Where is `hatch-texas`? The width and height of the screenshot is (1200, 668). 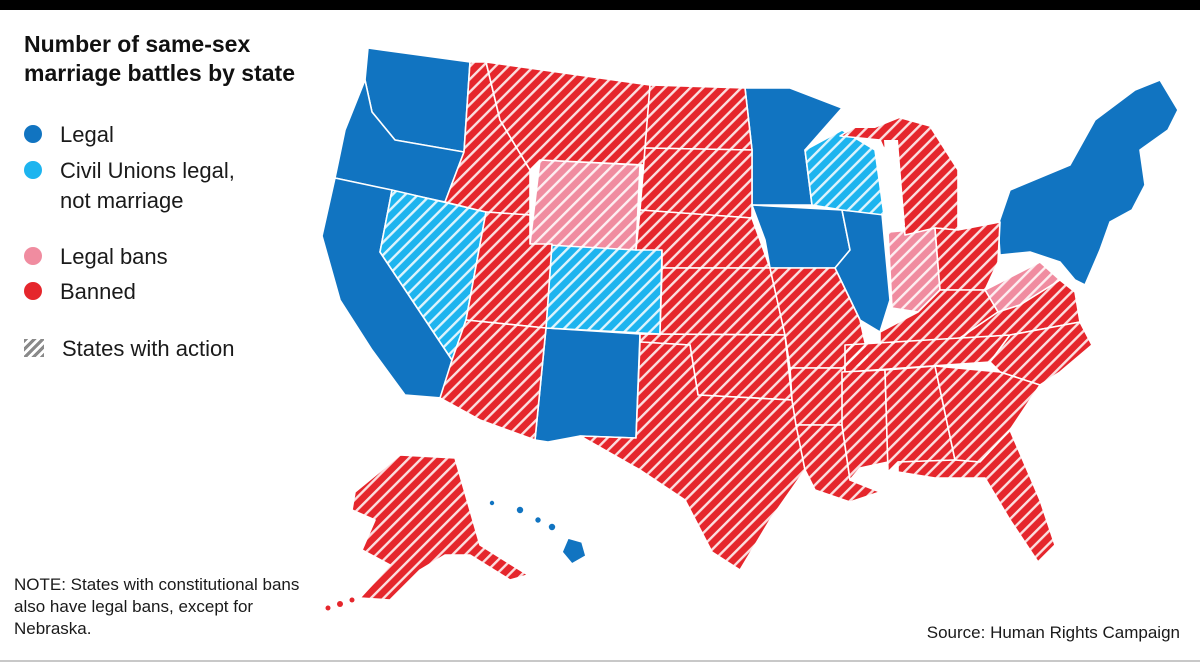
hatch-texas is located at coordinates (692, 456).